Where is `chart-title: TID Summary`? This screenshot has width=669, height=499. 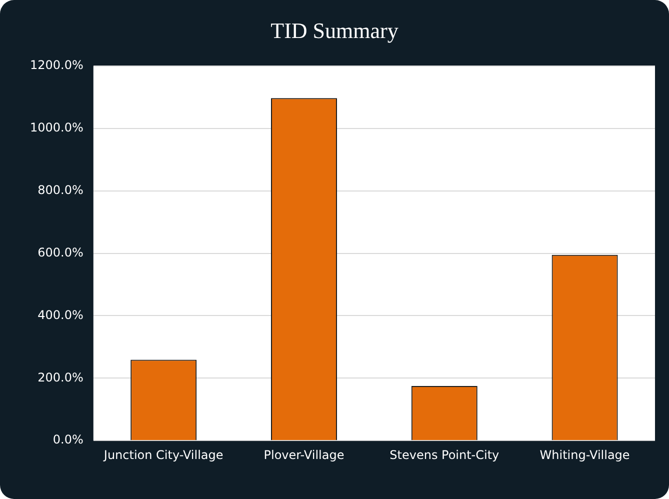
chart-title: TID Summary is located at coordinates (335, 31).